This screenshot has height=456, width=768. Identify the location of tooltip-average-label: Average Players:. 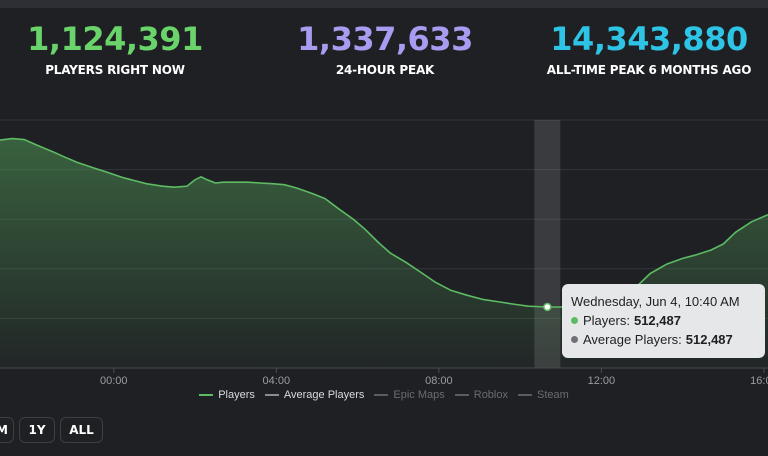
(632, 339).